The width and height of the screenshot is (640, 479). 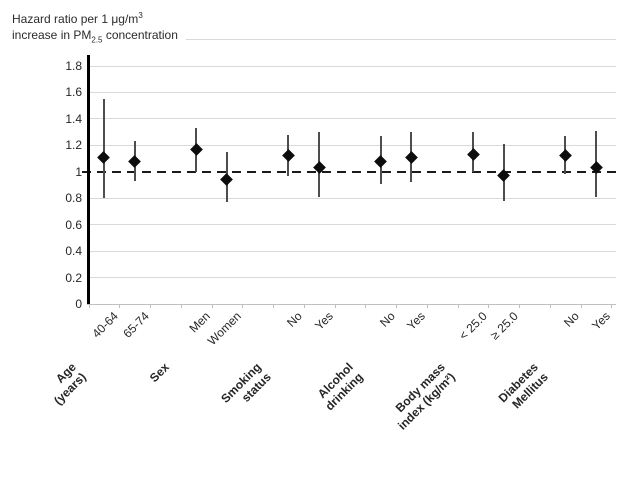 I want to click on y-axis-tick-label: 1.8, so click(x=73, y=66).